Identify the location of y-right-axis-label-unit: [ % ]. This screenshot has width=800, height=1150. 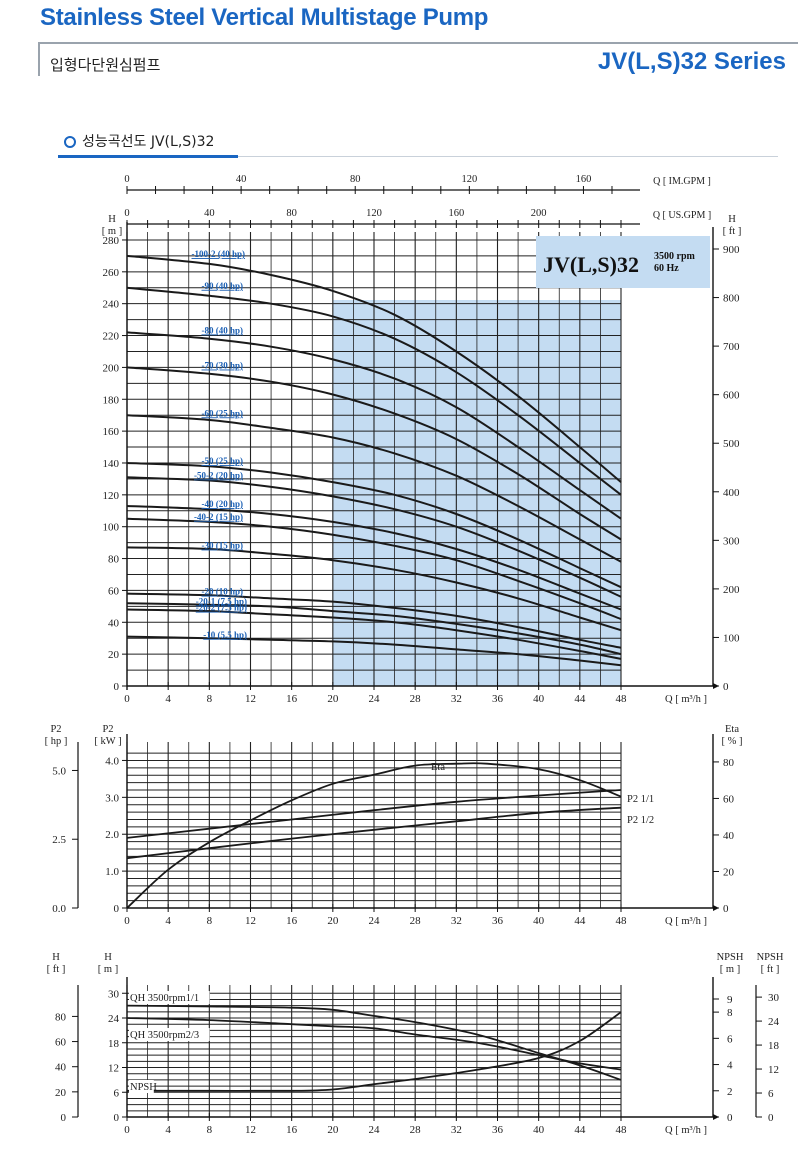
(732, 741).